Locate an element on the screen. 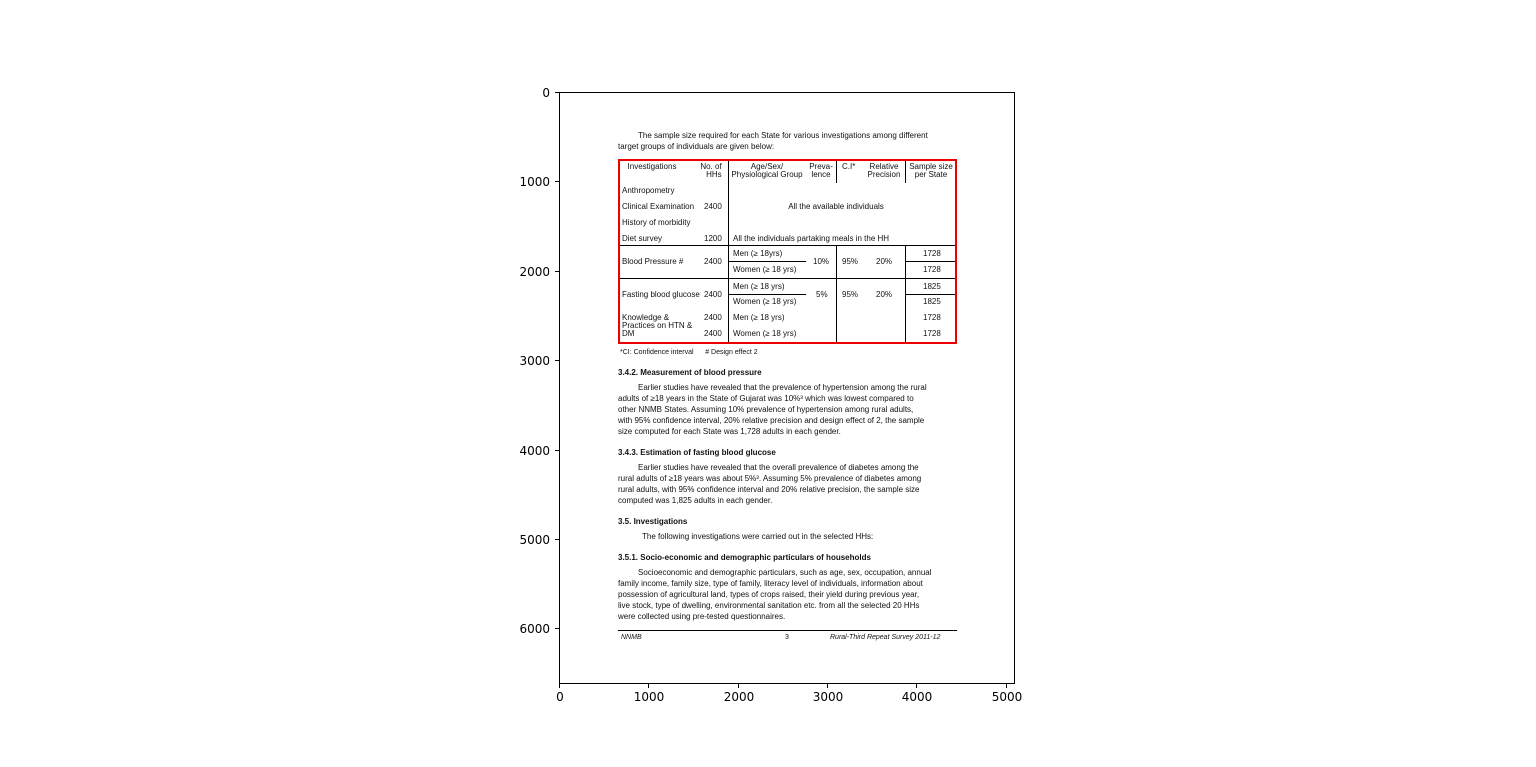 This screenshot has width=1536, height=767. y-tick-label: 4000 is located at coordinates (534, 451).